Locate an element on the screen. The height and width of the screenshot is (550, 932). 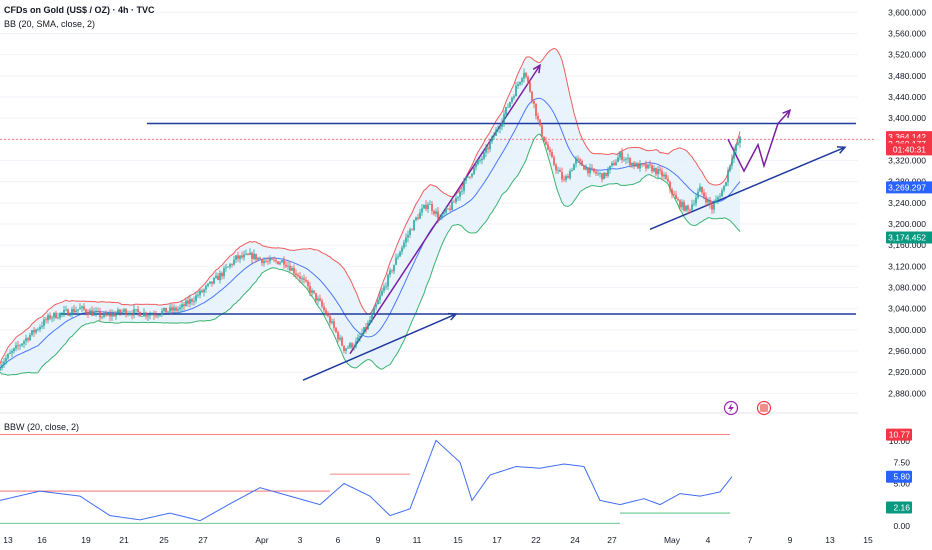
lightning-icon is located at coordinates (731, 408).